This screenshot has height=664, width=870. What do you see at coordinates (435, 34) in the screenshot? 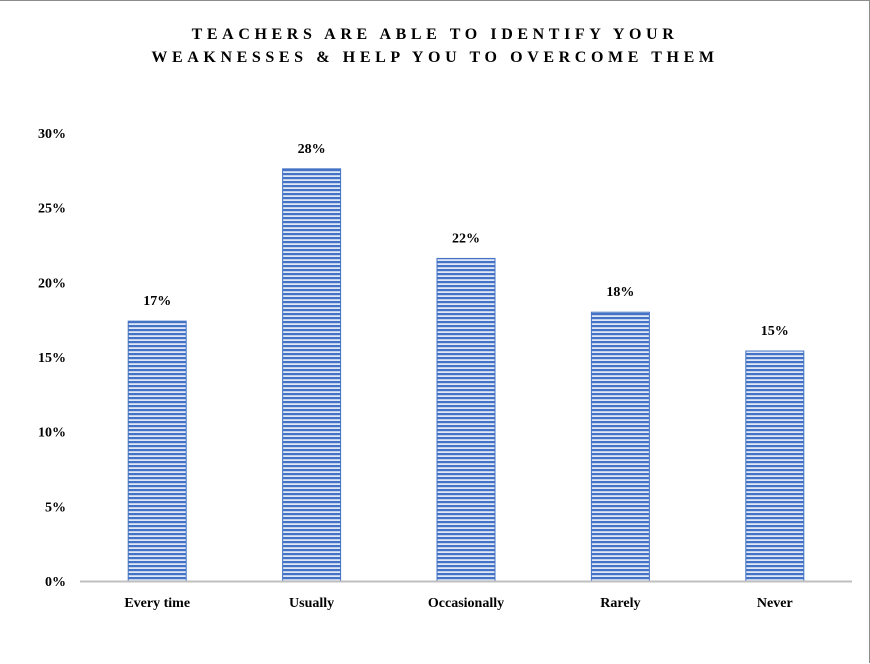
I see `chart-title-line-1: TEACHERS ARE ABLE TO IDENTIFY YOUR` at bounding box center [435, 34].